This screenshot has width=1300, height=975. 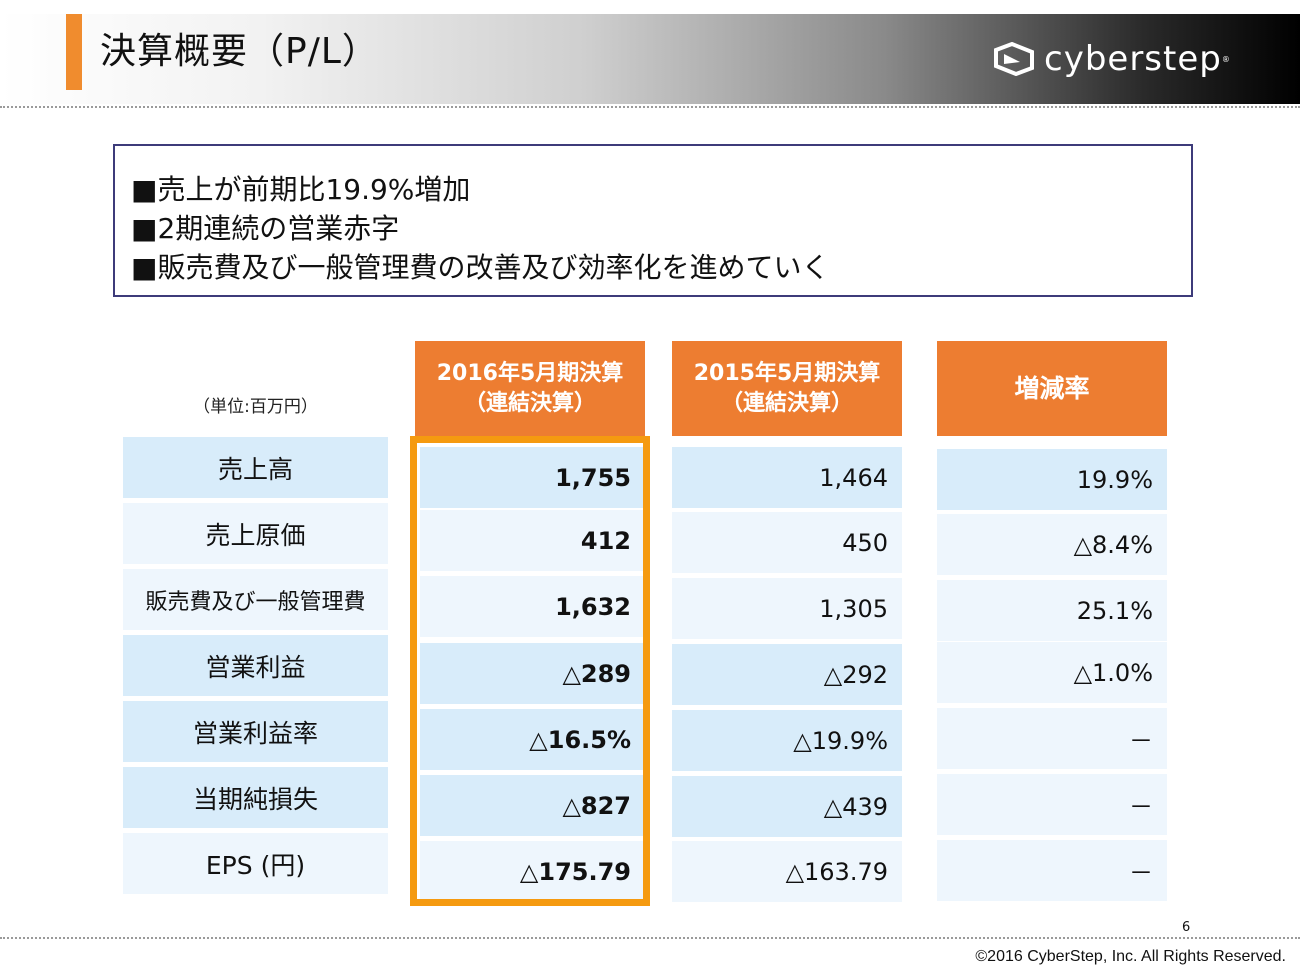 What do you see at coordinates (532, 540) in the screenshot?
I see `cell-fy2016-cost-of-sales: 412` at bounding box center [532, 540].